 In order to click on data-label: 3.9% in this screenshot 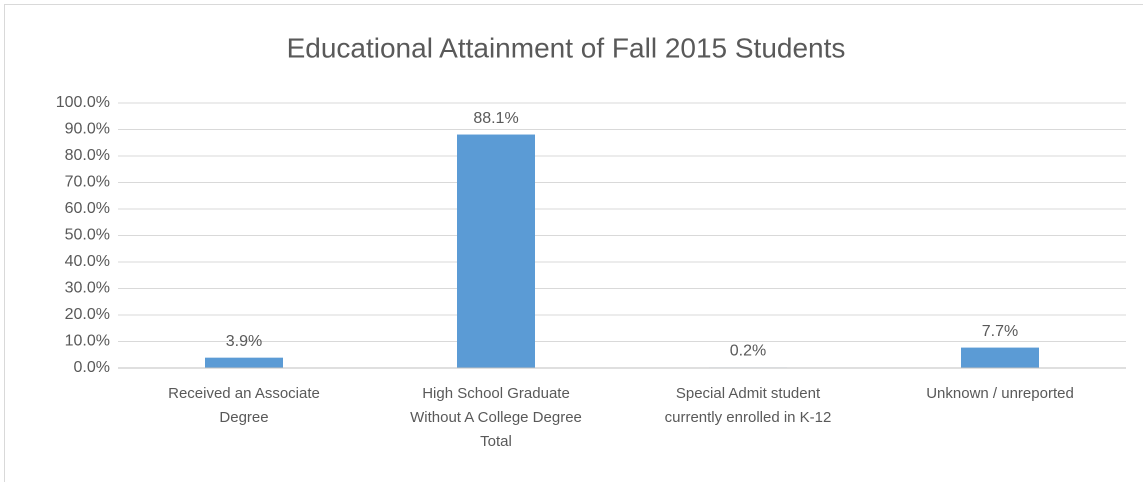, I will do `click(244, 341)`.